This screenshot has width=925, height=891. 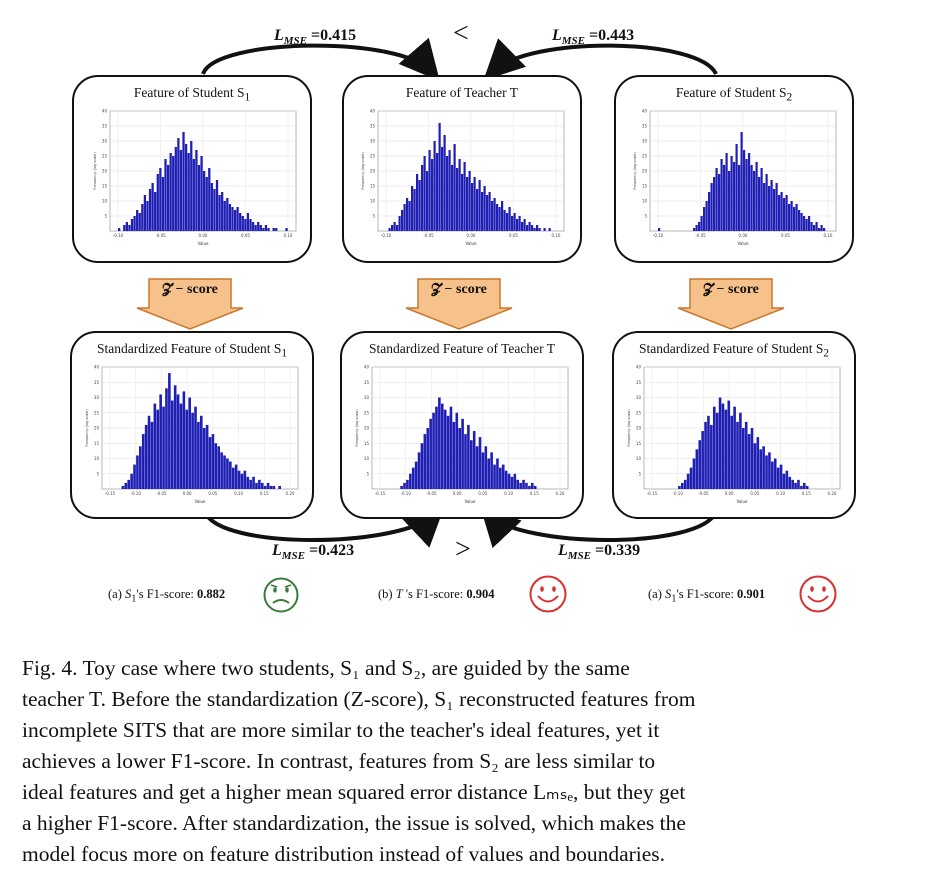 I want to click on x-axis-label: Value, so click(x=204, y=243).